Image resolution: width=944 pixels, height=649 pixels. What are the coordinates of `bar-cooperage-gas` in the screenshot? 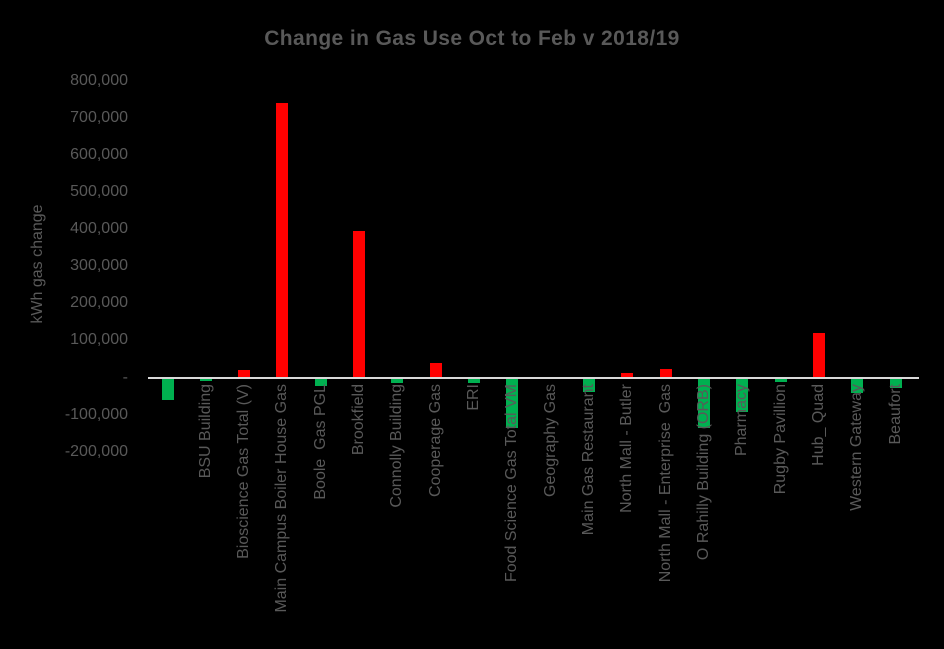 It's located at (435, 370).